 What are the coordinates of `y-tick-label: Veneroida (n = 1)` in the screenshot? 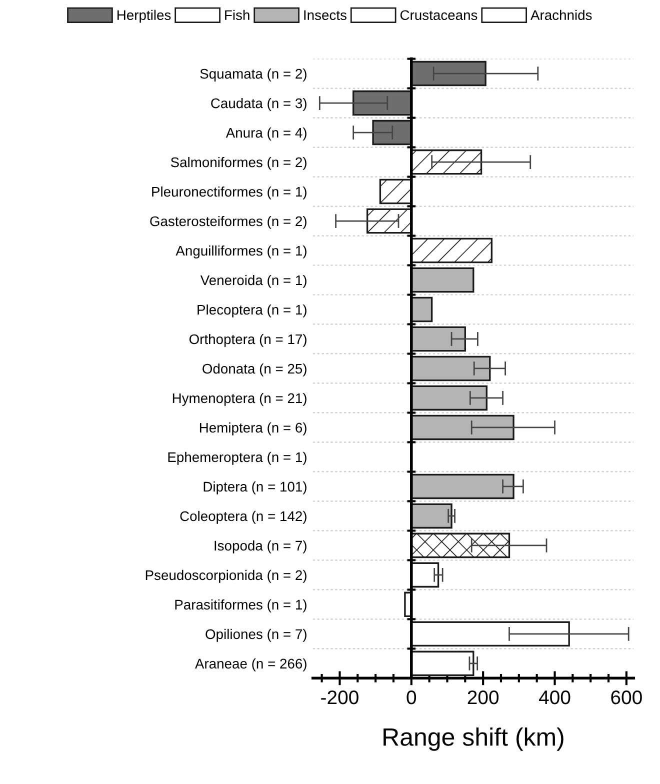 It's located at (253, 281).